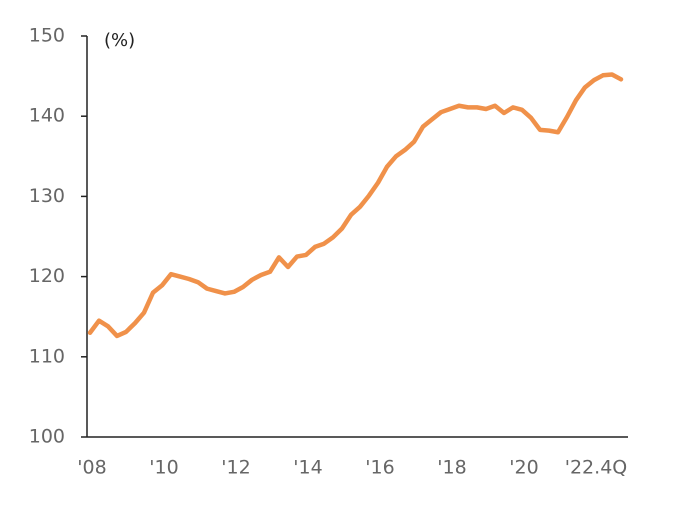 Image resolution: width=693 pixels, height=513 pixels. I want to click on x-tick-label: '12, so click(235, 468).